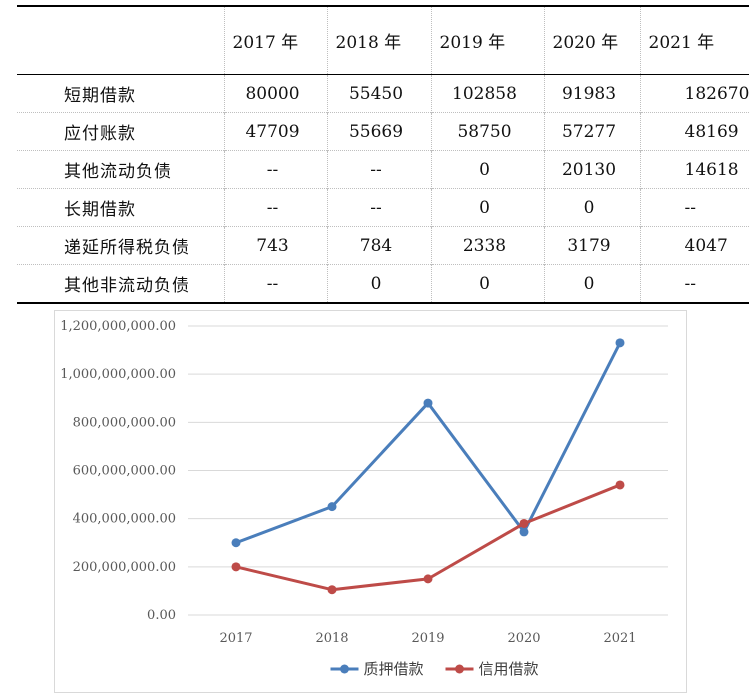  I want to click on x-tick-label: 2020, so click(523, 638).